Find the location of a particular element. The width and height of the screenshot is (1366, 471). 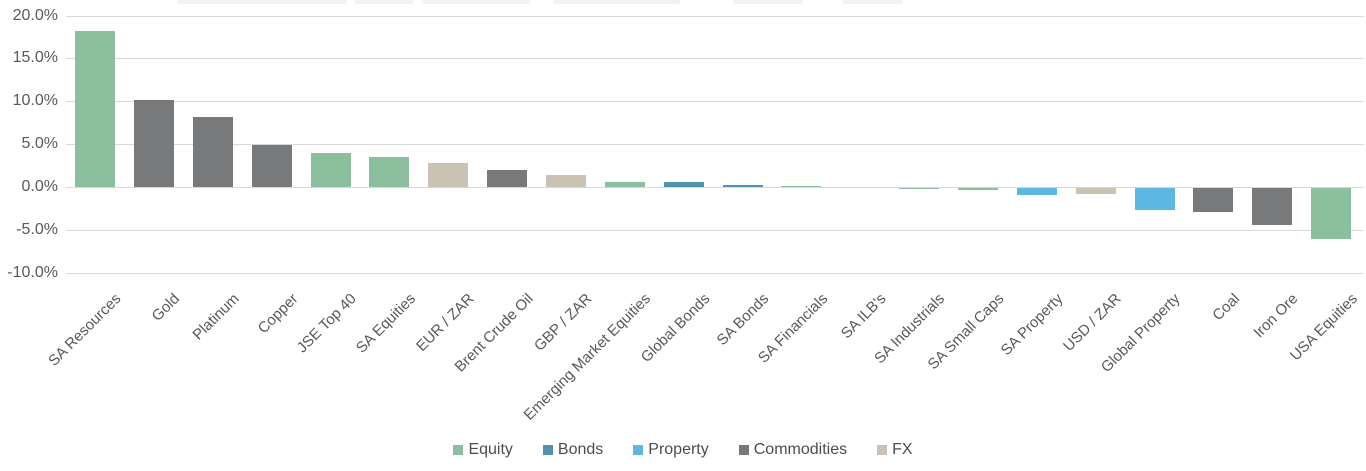

bar-global-bonds is located at coordinates (683, 184).